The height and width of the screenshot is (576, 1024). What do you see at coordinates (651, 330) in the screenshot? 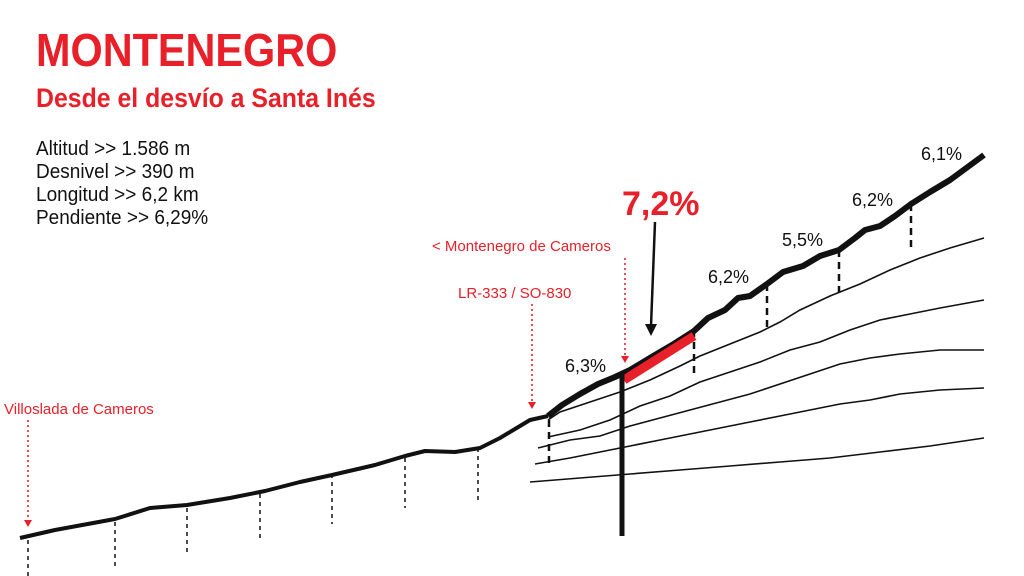
I see `max-grade-arrowhead` at bounding box center [651, 330].